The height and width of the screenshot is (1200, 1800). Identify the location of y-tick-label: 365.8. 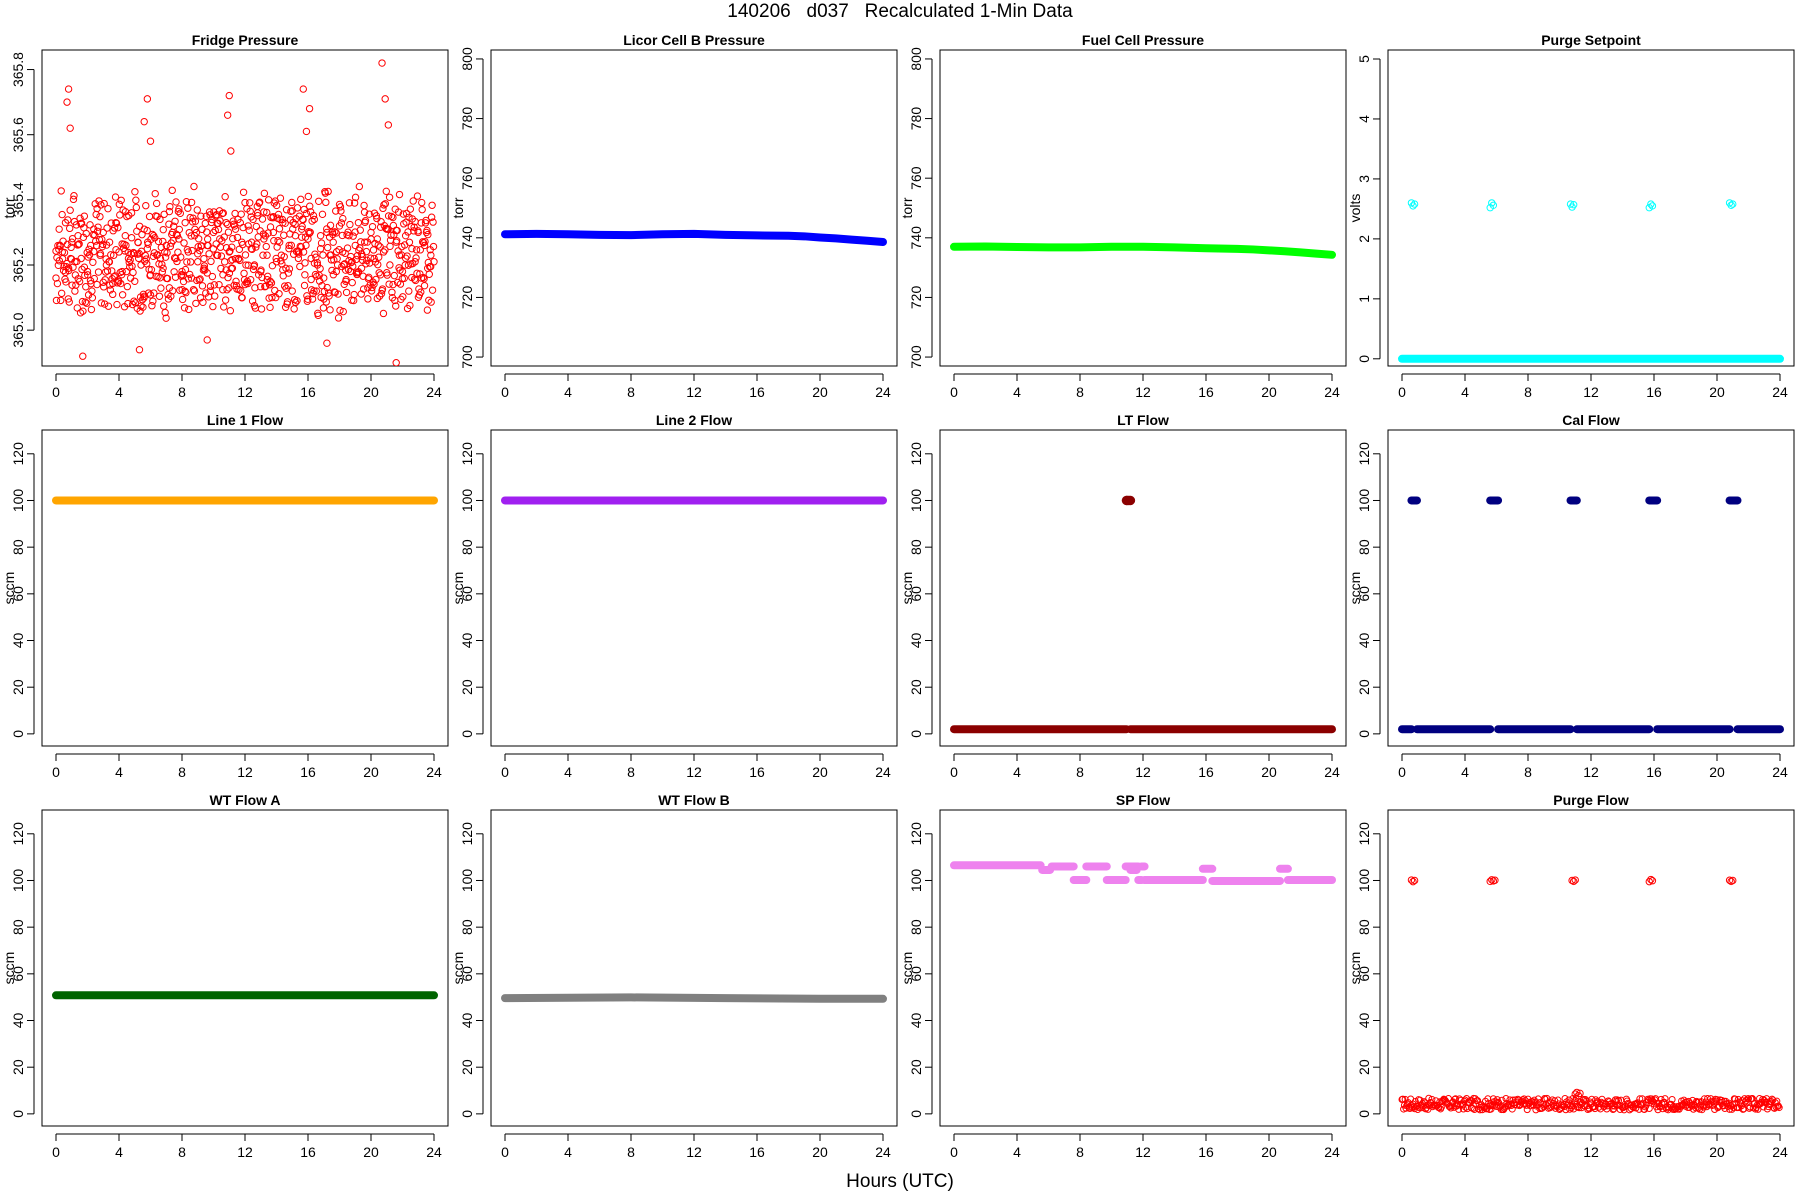
(18, 69).